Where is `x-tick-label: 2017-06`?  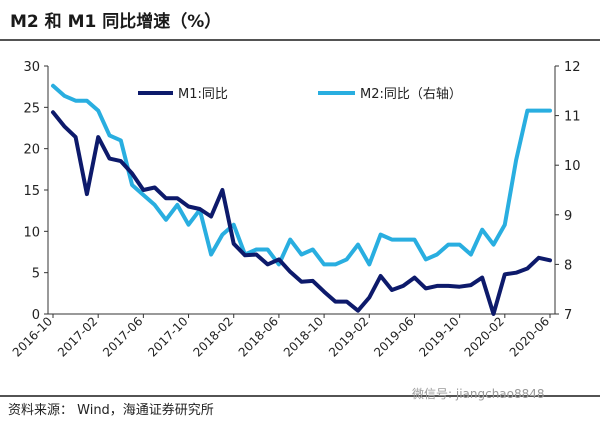
x-tick-label: 2017-06 is located at coordinates (122, 336).